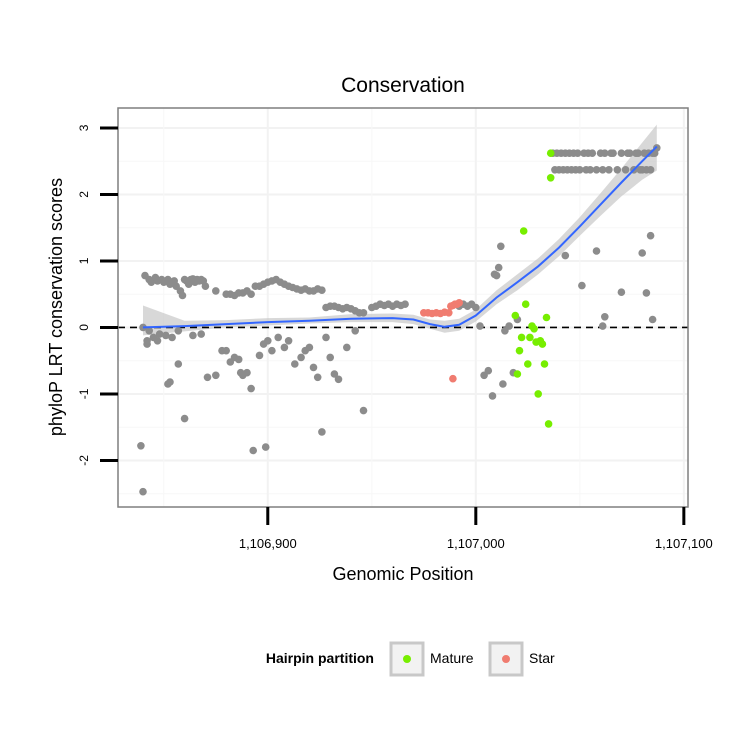 The height and width of the screenshot is (755, 750). I want to click on legend-title: Hairpin partition, so click(320, 658).